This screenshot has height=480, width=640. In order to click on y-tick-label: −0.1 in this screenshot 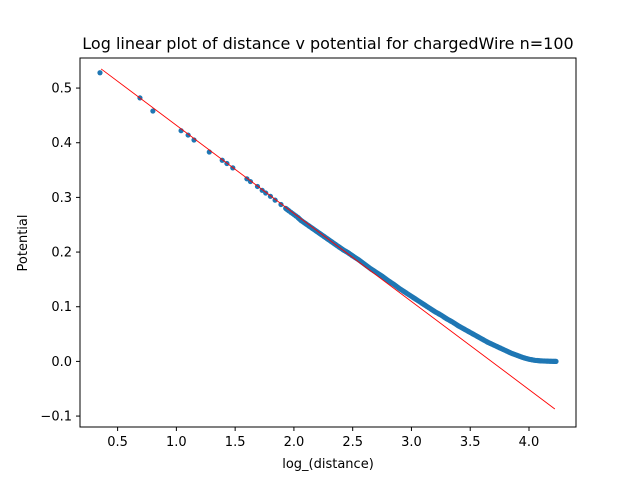, I will do `click(56, 417)`.